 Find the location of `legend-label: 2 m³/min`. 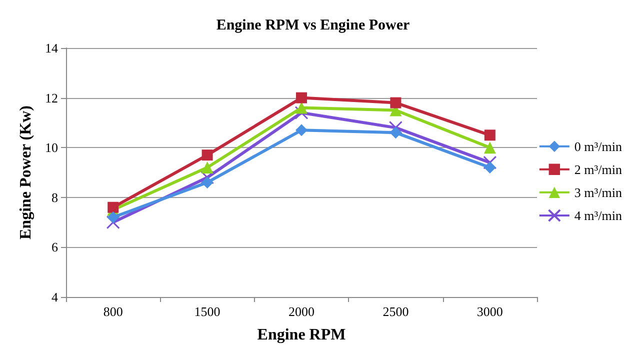

legend-label: 2 m³/min is located at coordinates (598, 169).